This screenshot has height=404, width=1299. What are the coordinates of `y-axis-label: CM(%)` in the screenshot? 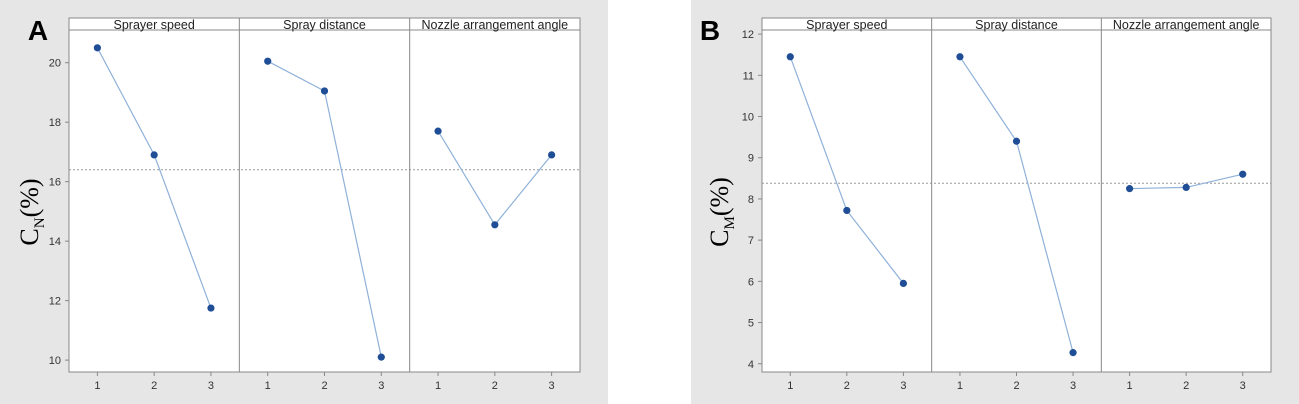 It's located at (721, 212).